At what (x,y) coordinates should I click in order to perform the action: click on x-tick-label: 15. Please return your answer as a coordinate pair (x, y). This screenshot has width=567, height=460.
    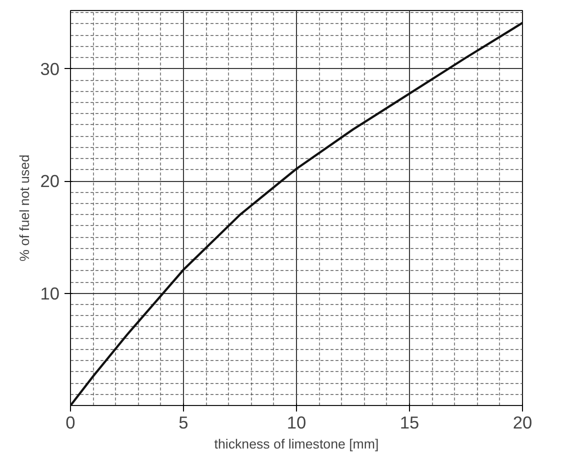
    Looking at the image, I should click on (410, 422).